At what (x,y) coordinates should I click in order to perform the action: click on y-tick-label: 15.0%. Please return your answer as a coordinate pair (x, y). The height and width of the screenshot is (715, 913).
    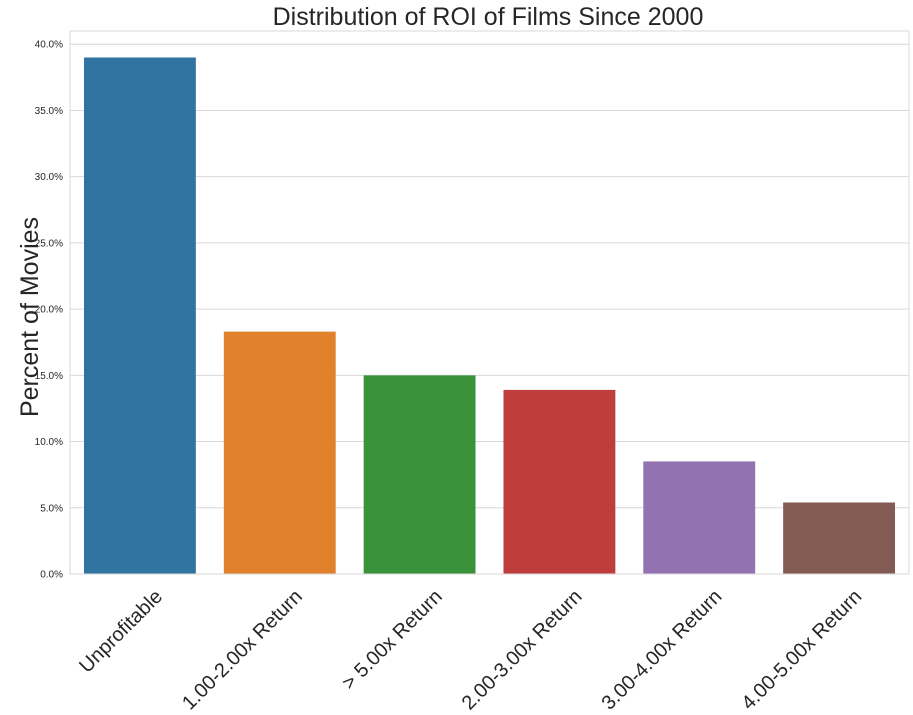
    Looking at the image, I should click on (49, 376).